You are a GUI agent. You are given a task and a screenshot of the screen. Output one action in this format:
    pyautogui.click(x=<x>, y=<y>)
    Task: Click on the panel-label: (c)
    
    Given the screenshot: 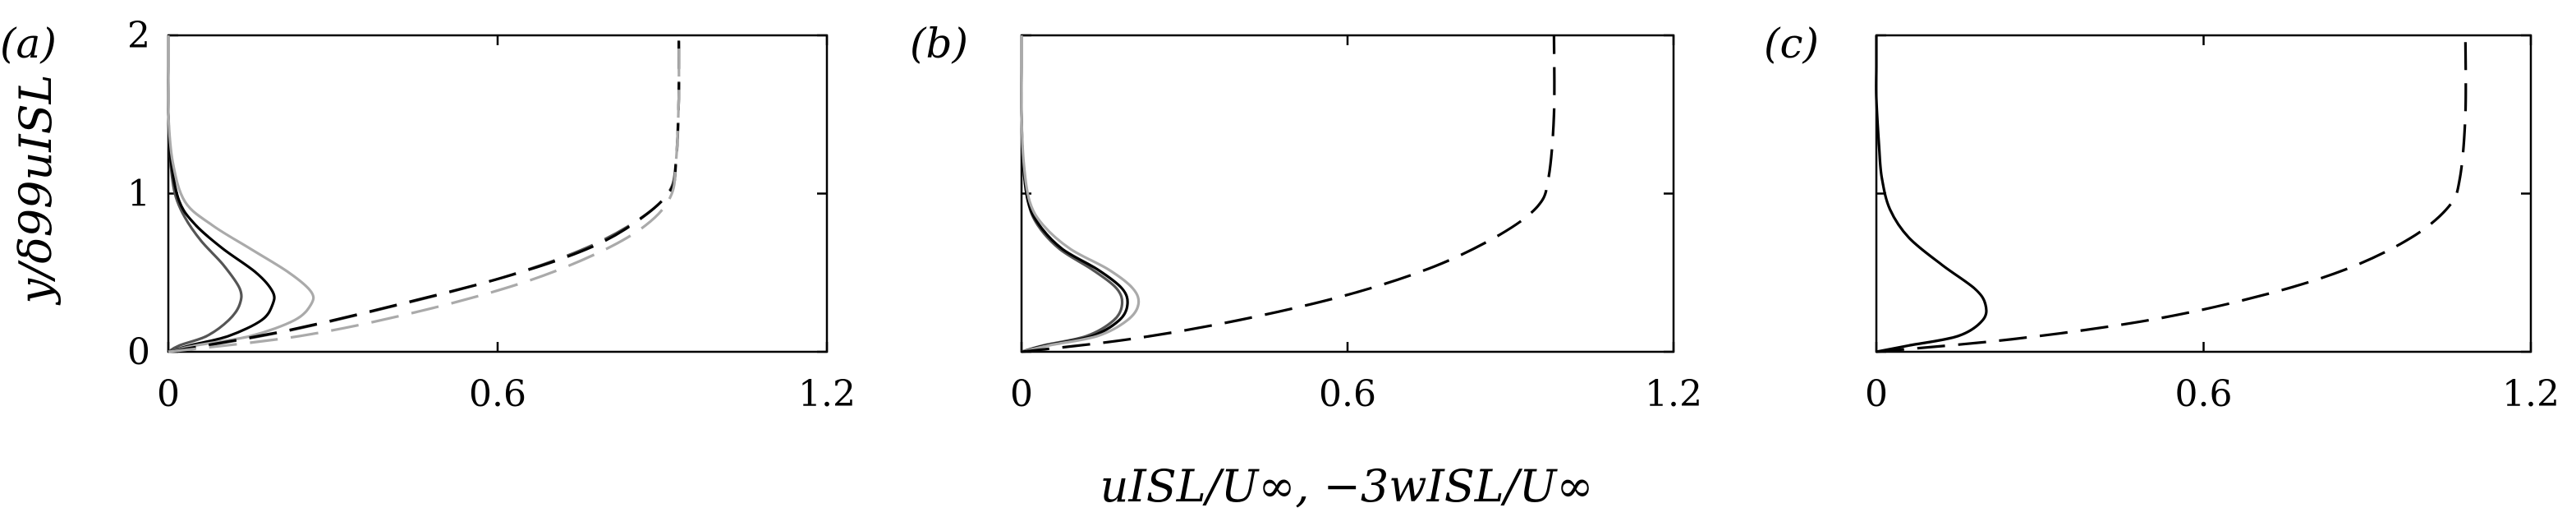 What is the action you would take?
    pyautogui.click(x=1791, y=43)
    